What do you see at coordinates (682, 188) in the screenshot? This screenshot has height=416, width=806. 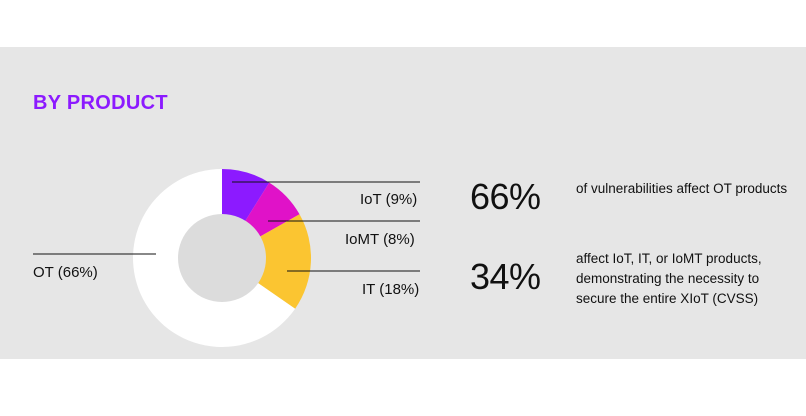 I see `stat-text-ot: of vulnerabilities affect OT products` at bounding box center [682, 188].